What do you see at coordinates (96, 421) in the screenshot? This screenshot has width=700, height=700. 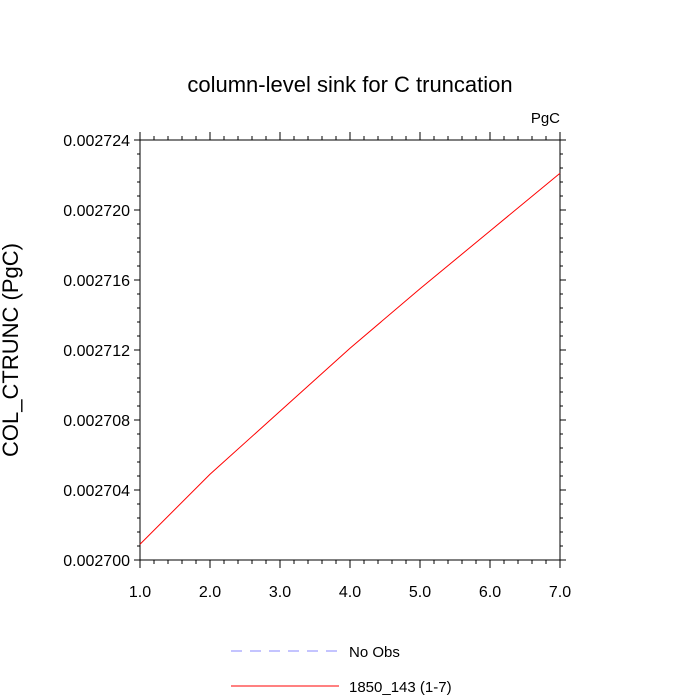 I see `y-tick-label: 0.002708` at bounding box center [96, 421].